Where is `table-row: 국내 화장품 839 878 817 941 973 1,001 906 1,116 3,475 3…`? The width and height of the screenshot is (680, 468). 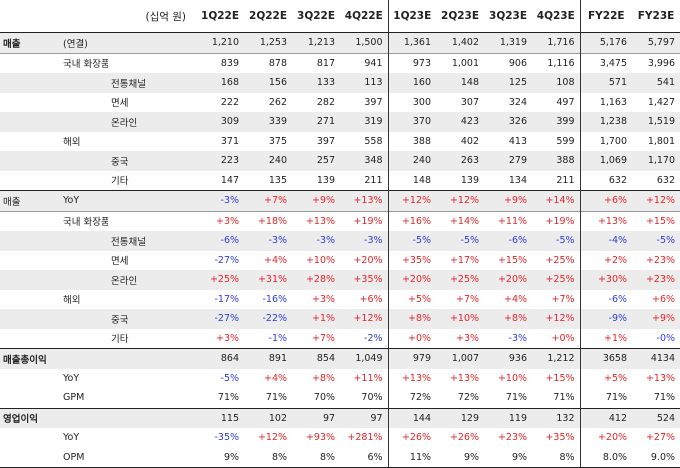
table-row: 국내 화장품 839 878 817 941 973 1,001 906 1,116 3,475 3… is located at coordinates (340, 62).